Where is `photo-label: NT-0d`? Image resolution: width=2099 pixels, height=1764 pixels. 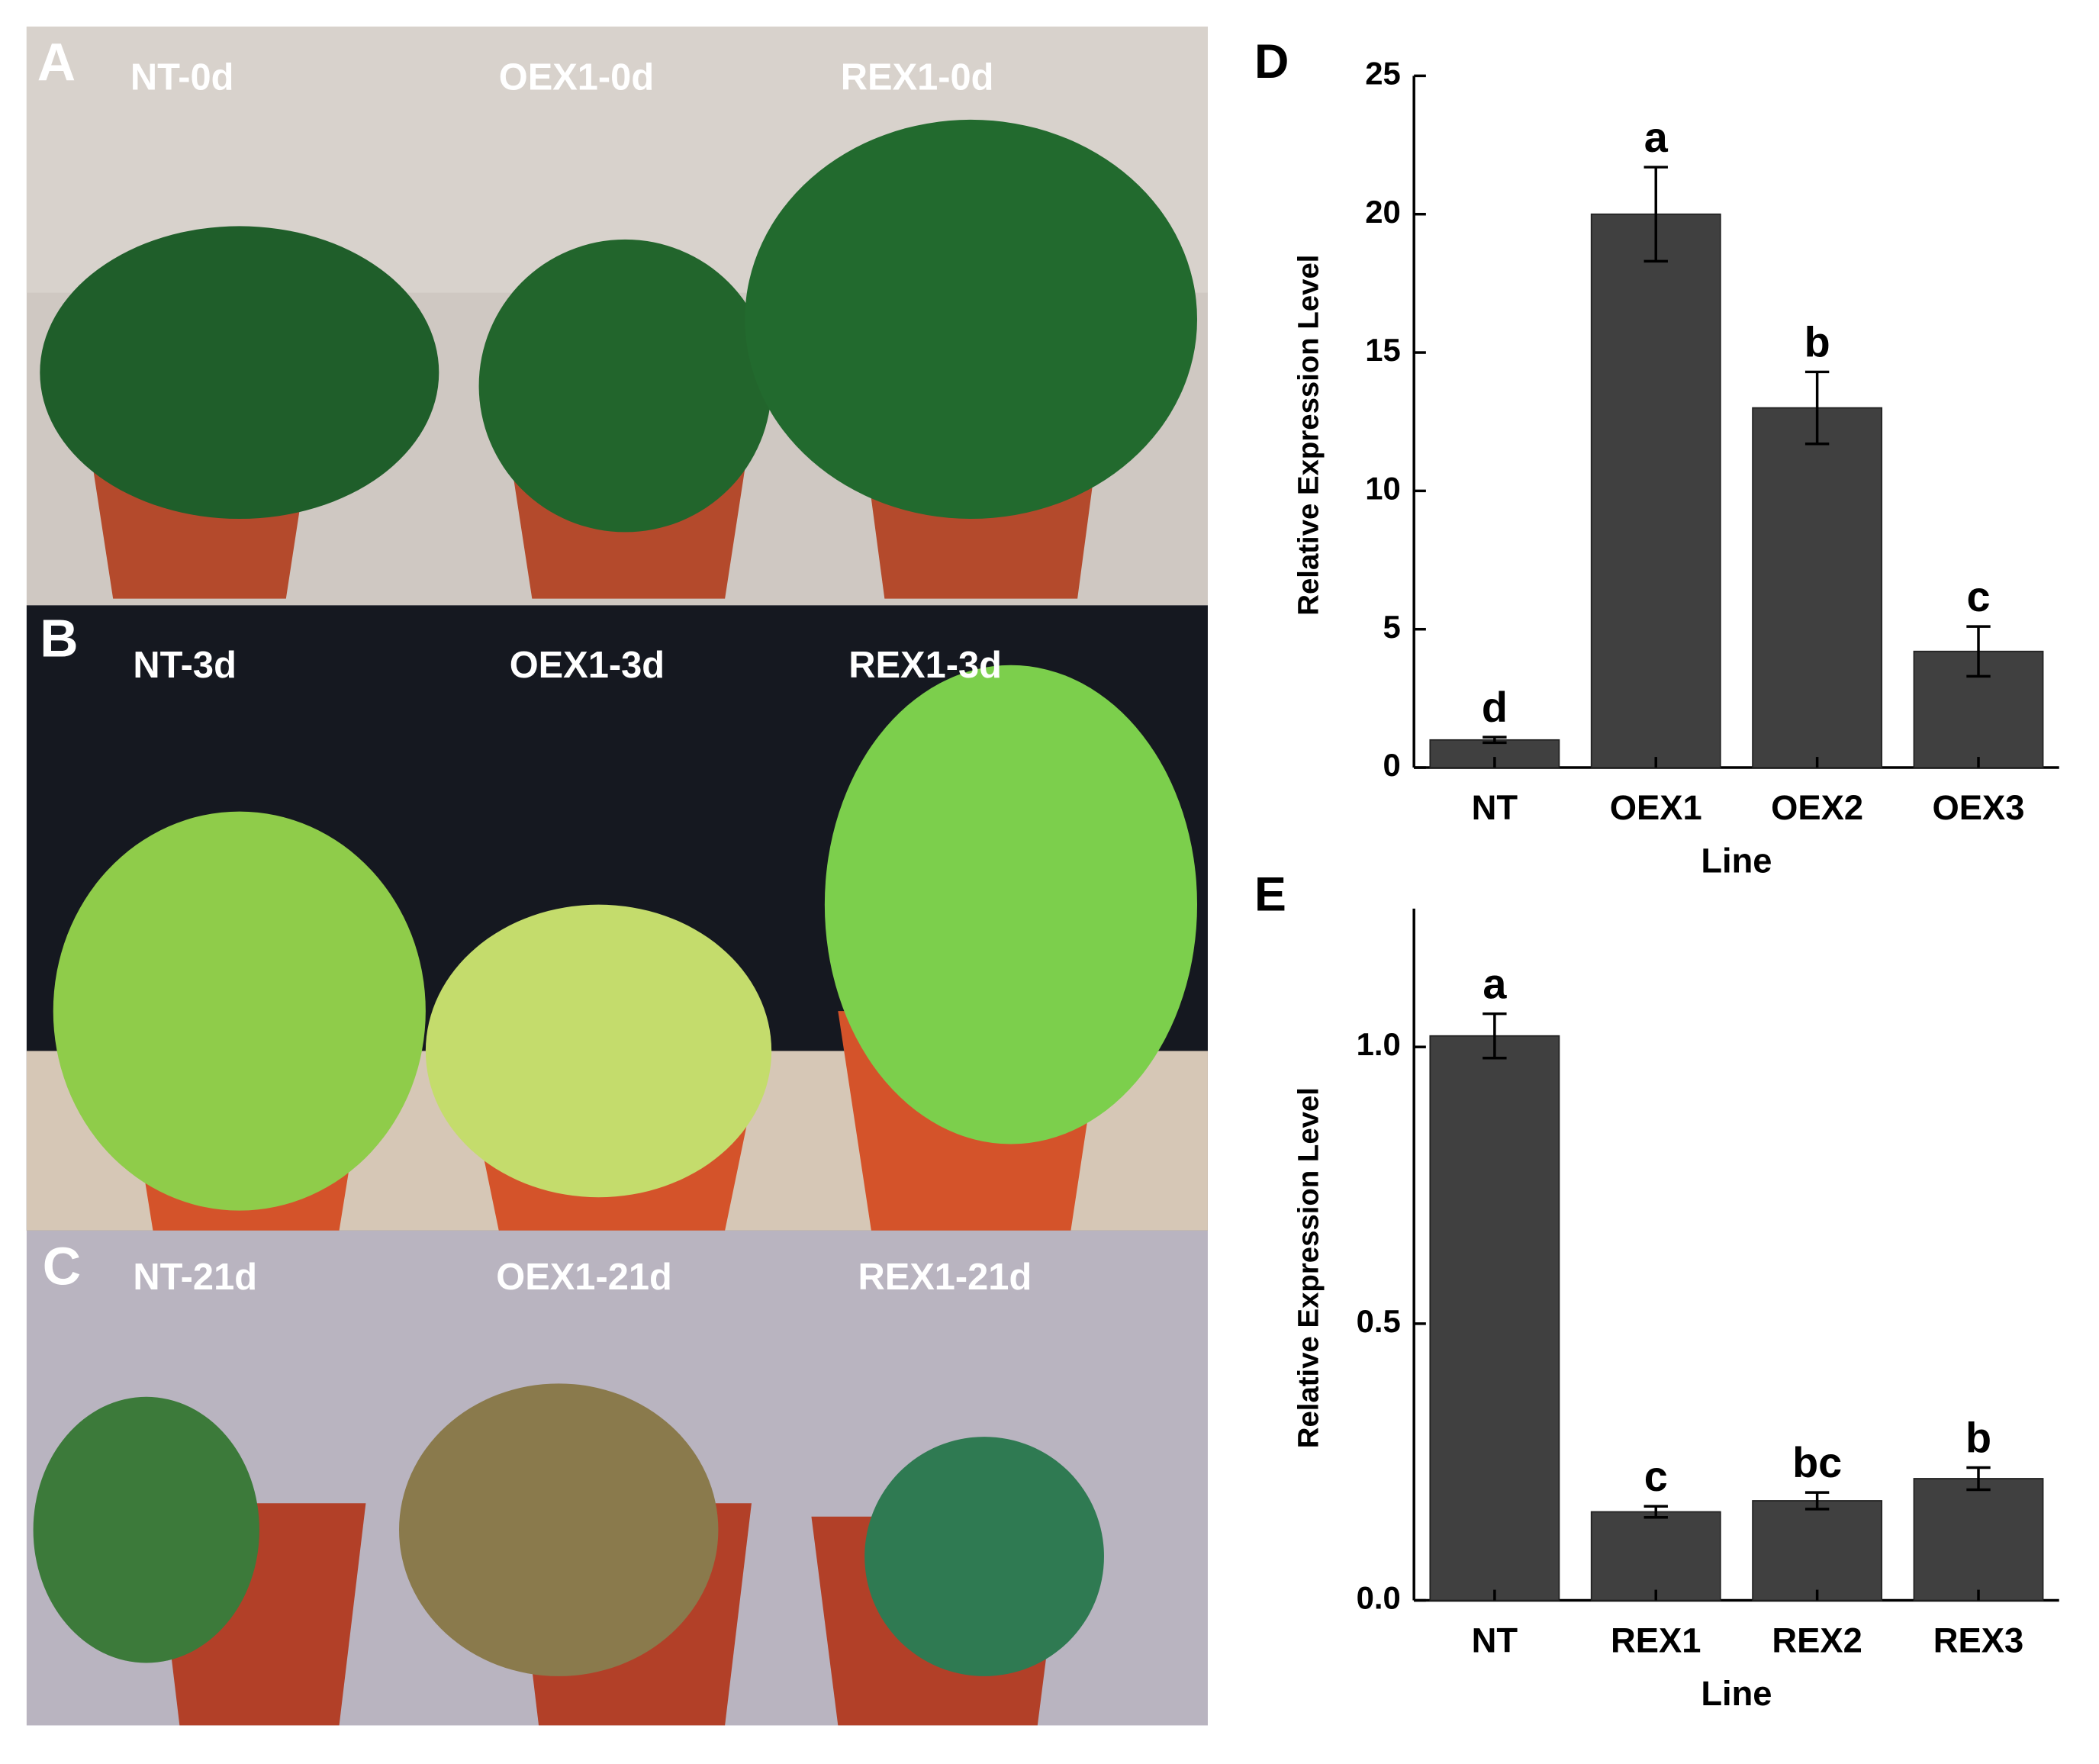 photo-label: NT-0d is located at coordinates (182, 77).